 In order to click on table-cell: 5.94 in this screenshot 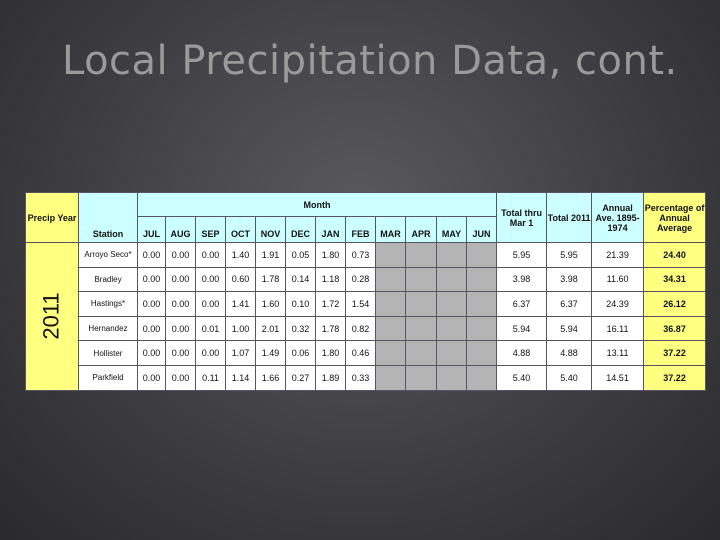, I will do `click(522, 328)`.